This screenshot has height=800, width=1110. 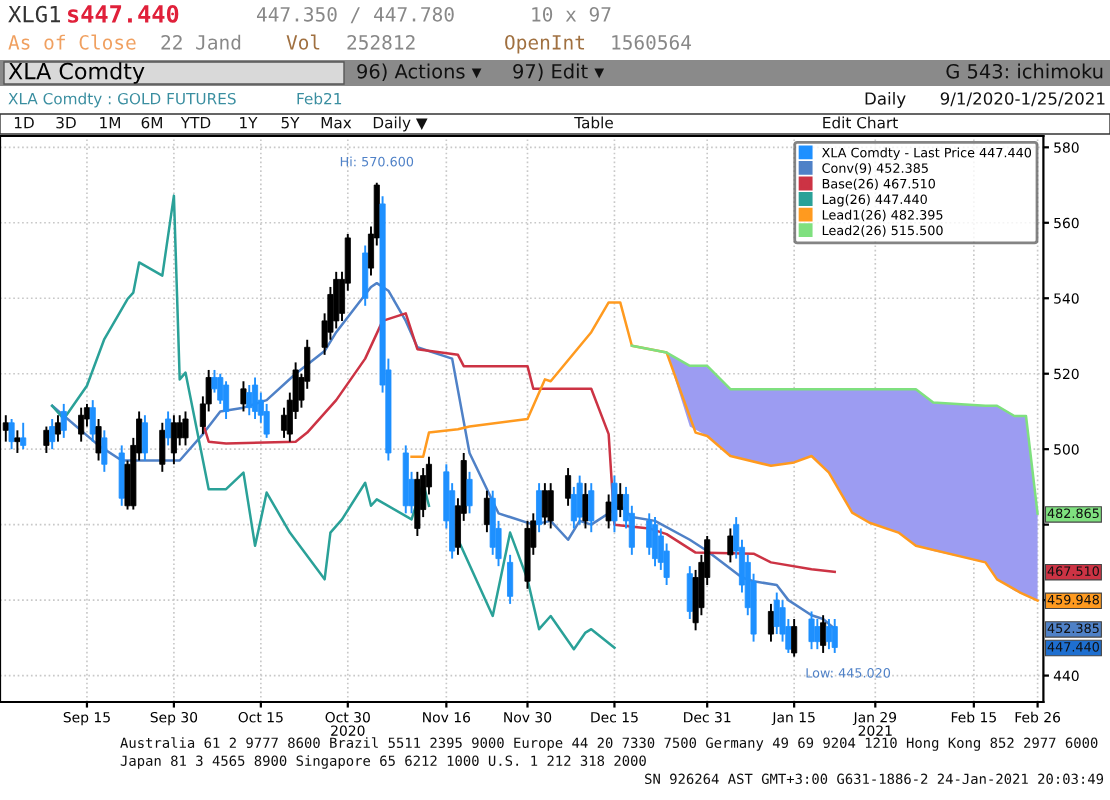 What do you see at coordinates (303, 42) in the screenshot?
I see `text: Vol` at bounding box center [303, 42].